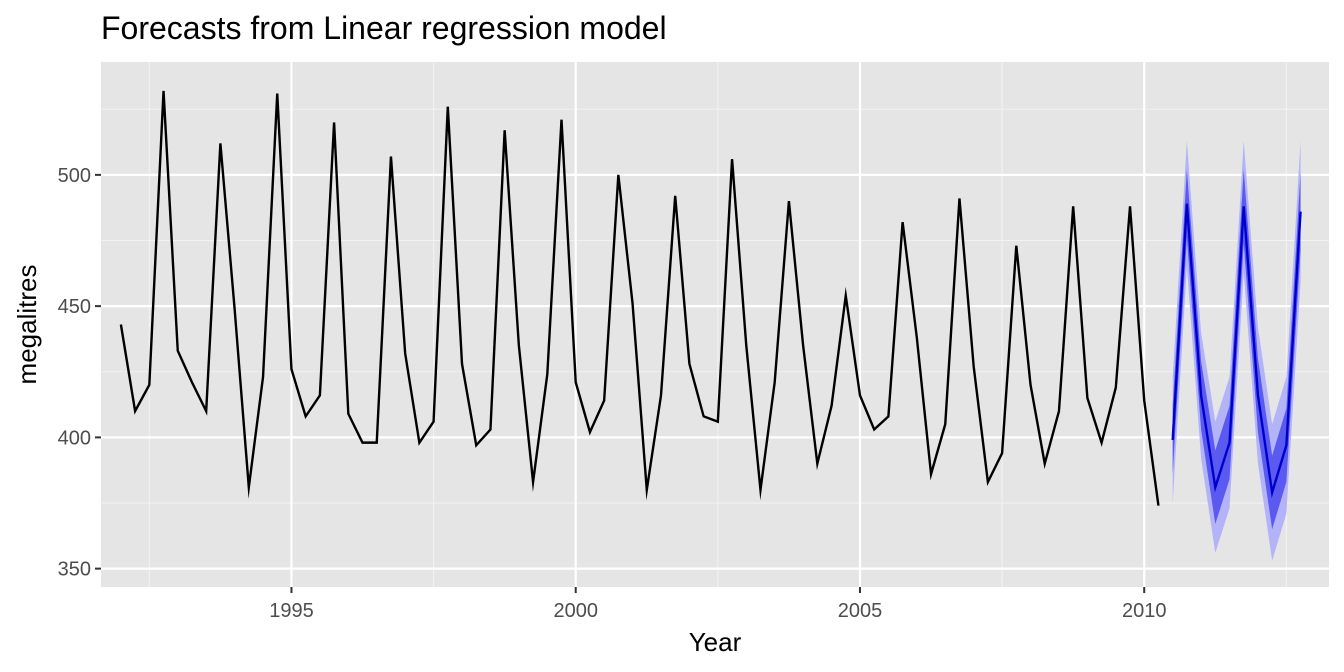 Image resolution: width=1344 pixels, height=672 pixels. What do you see at coordinates (79, 373) in the screenshot?
I see `y-axis: 350 400 450 500` at bounding box center [79, 373].